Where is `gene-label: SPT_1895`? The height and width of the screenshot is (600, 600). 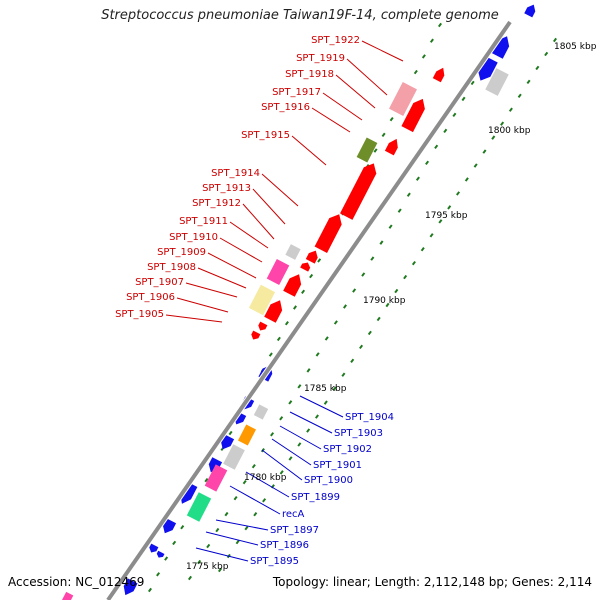
gene-label: SPT_1895 is located at coordinates (274, 561).